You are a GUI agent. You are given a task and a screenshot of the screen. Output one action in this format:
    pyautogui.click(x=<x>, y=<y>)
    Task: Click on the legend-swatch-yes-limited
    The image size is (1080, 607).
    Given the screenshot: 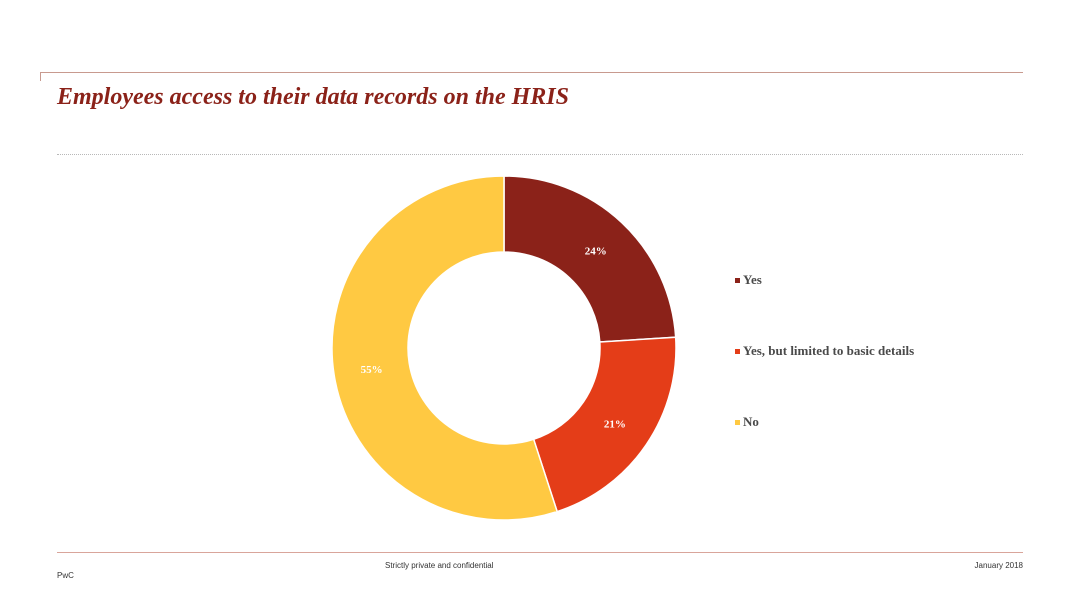 What is the action you would take?
    pyautogui.click(x=737, y=351)
    